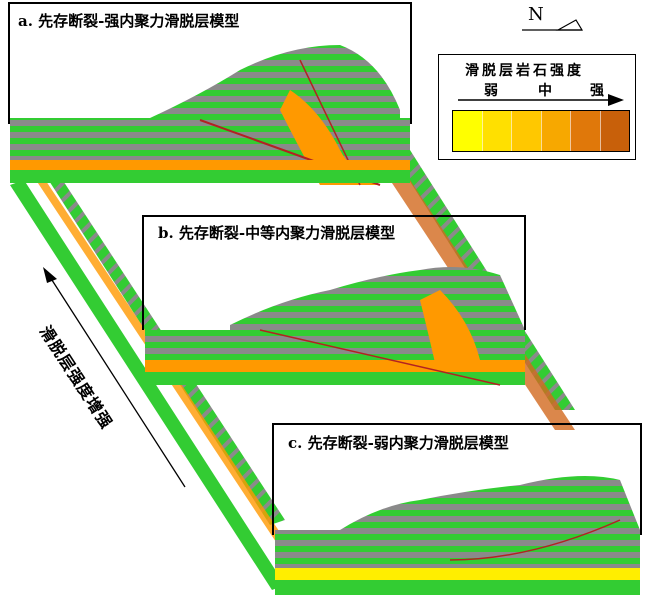 The height and width of the screenshot is (611, 657). What do you see at coordinates (277, 233) in the screenshot?
I see `panel-b-title: b. 先存断裂-中等内聚力滑脱层模型` at bounding box center [277, 233].